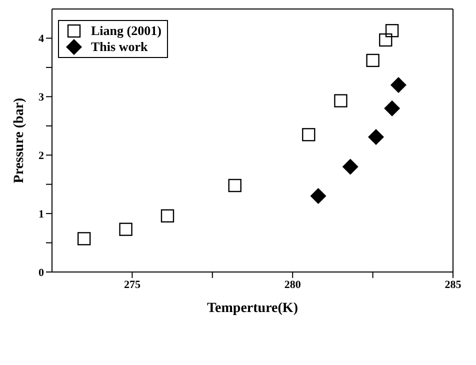  I want to click on x-tick-label: 275, so click(132, 284).